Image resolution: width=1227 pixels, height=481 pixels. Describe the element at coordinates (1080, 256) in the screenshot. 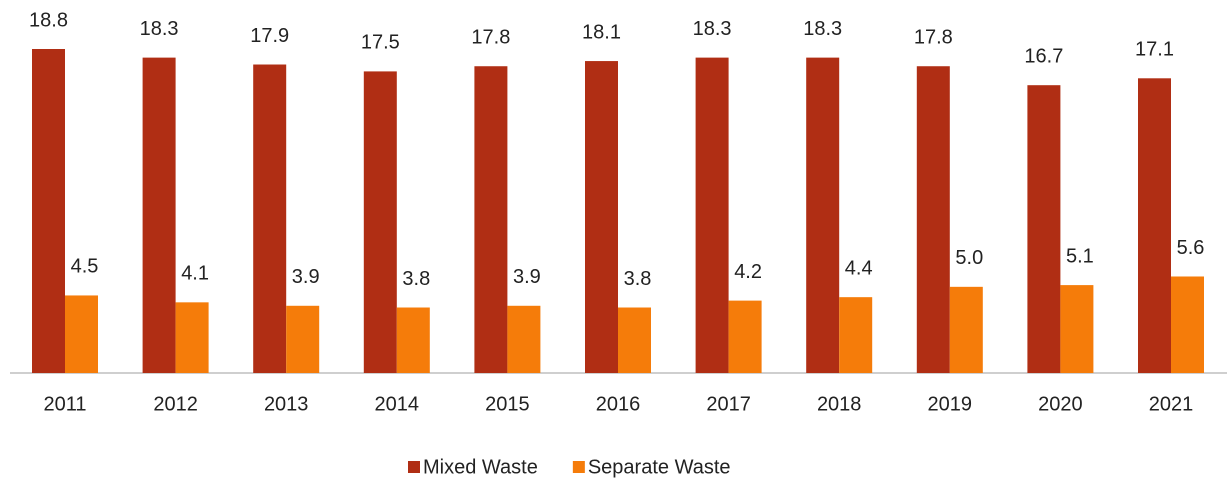

I see `data-label: 5.1` at that location.